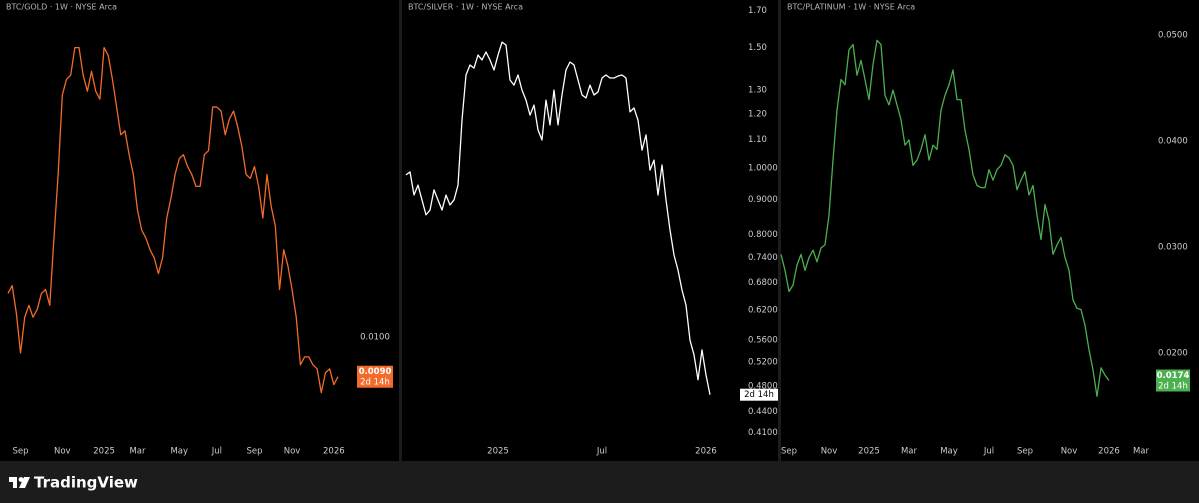  Describe the element at coordinates (375, 372) in the screenshot. I see `price-label: 0.0090` at that location.